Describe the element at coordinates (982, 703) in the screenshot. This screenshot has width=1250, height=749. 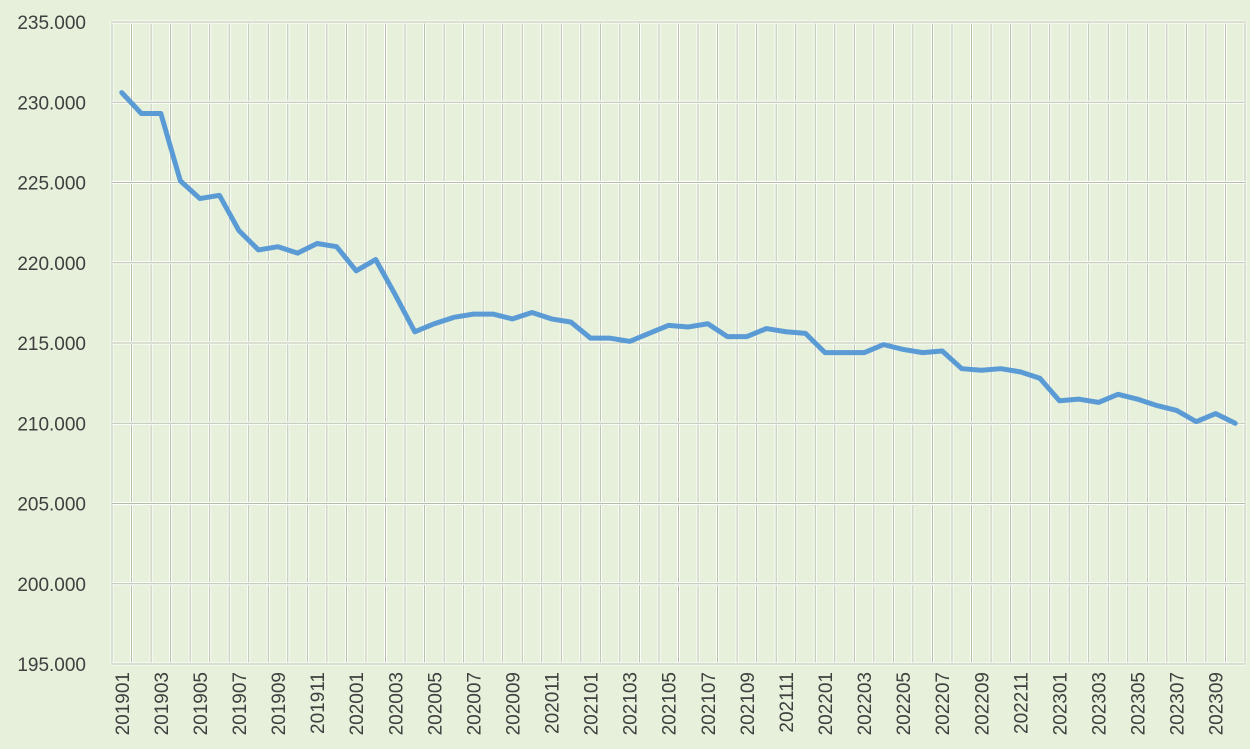
I see `x-tick-label: 202209` at that location.